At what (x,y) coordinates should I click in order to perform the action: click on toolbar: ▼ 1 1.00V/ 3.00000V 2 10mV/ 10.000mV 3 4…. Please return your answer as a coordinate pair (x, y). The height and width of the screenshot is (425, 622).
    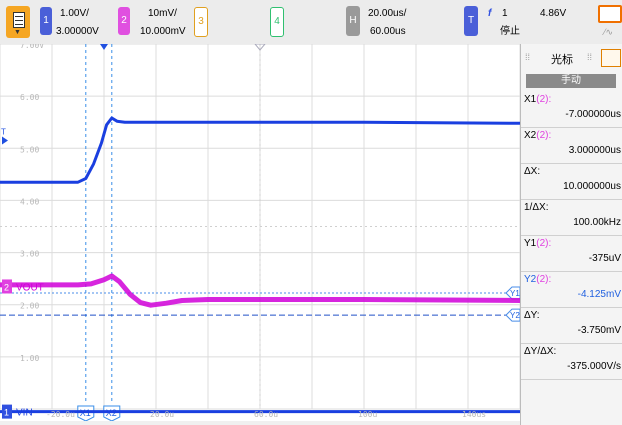
    Looking at the image, I should click on (311, 22).